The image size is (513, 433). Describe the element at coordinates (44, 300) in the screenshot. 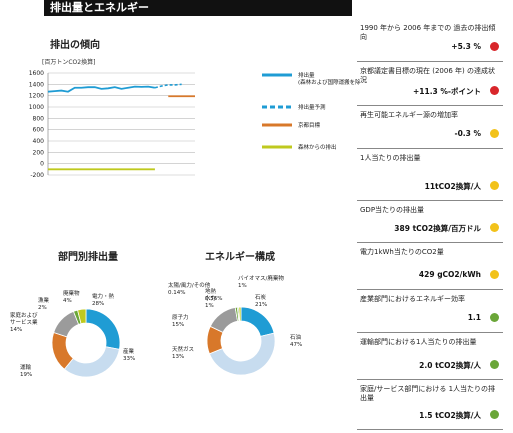

I see `slice-label-line: 漁業` at that location.